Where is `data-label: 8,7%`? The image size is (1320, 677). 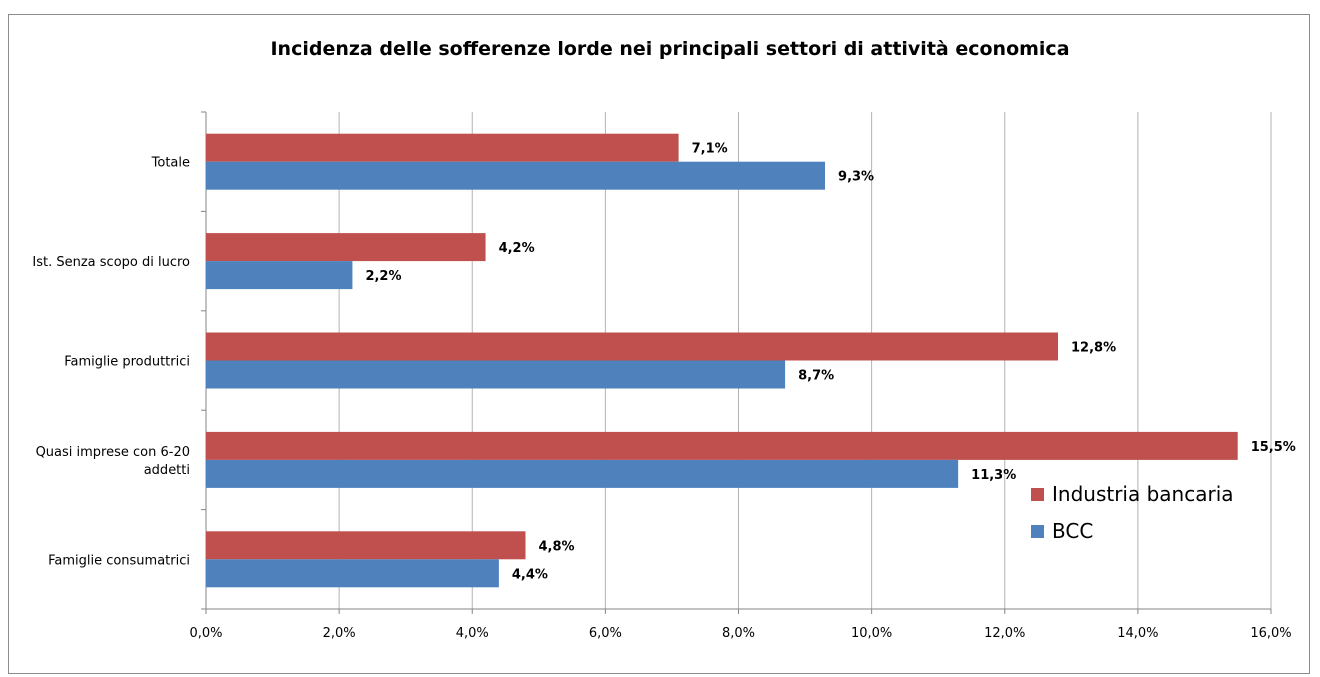 data-label: 8,7% is located at coordinates (816, 376).